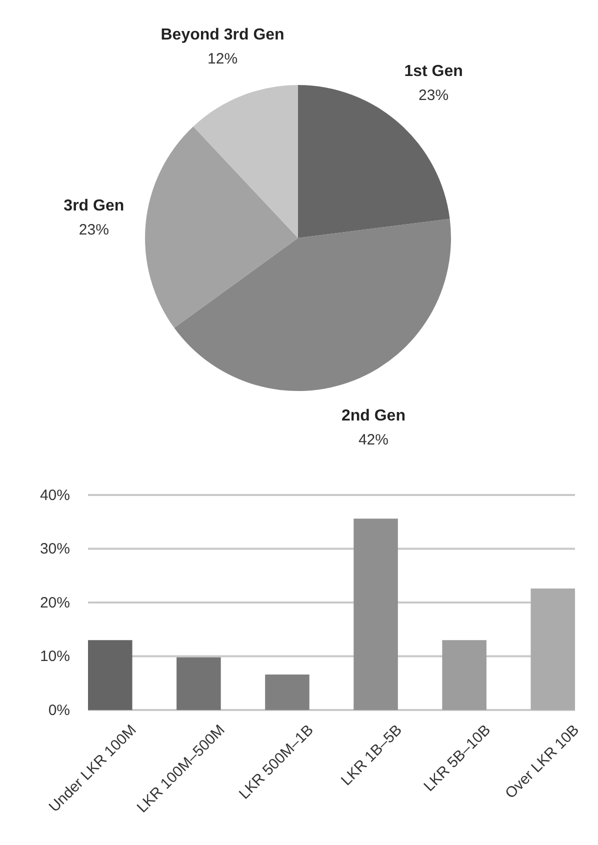 Image resolution: width=598 pixels, height=845 pixels. Describe the element at coordinates (94, 206) in the screenshot. I see `slice-label: 3rd Gen` at that location.